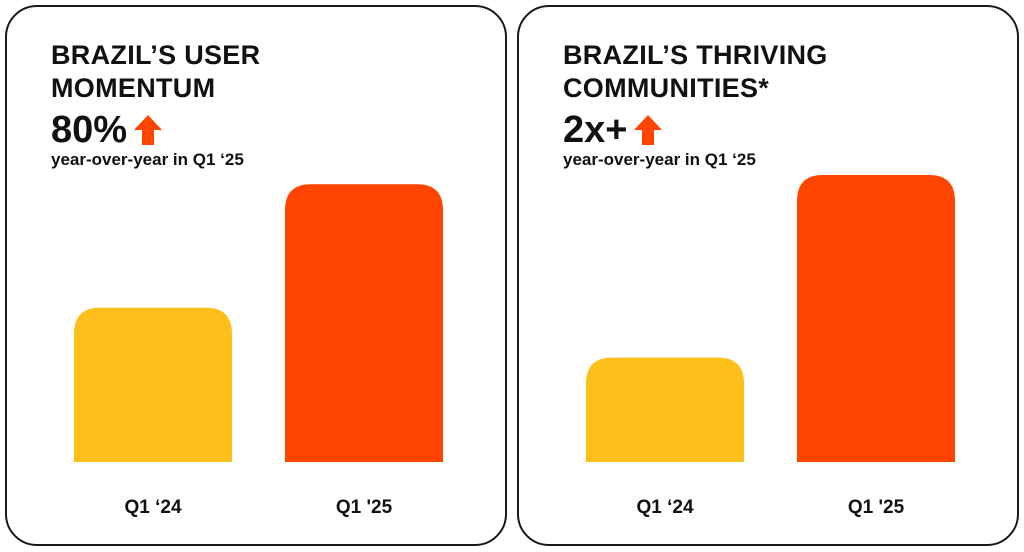  I want to click on chart-title: BRAZIL’S THRIVING COMMUNITIES*, so click(695, 72).